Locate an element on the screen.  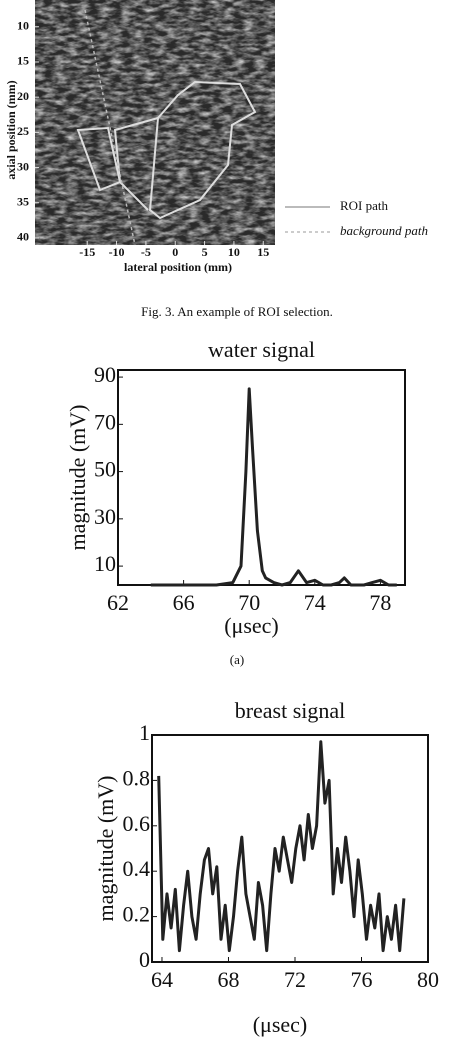
x-tick-label: 68 is located at coordinates (228, 979).